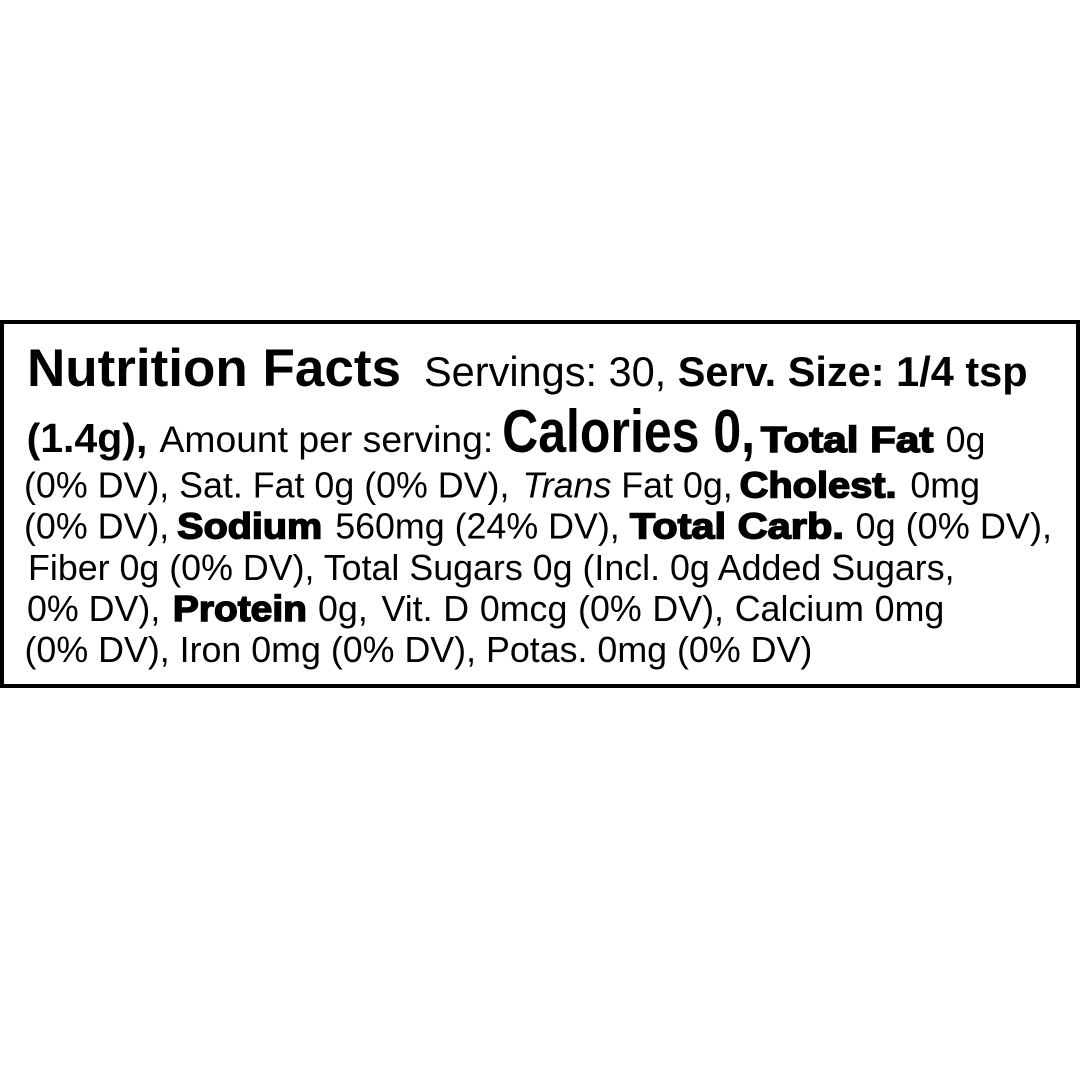  What do you see at coordinates (945, 486) in the screenshot?
I see `svg-text: 0mg` at bounding box center [945, 486].